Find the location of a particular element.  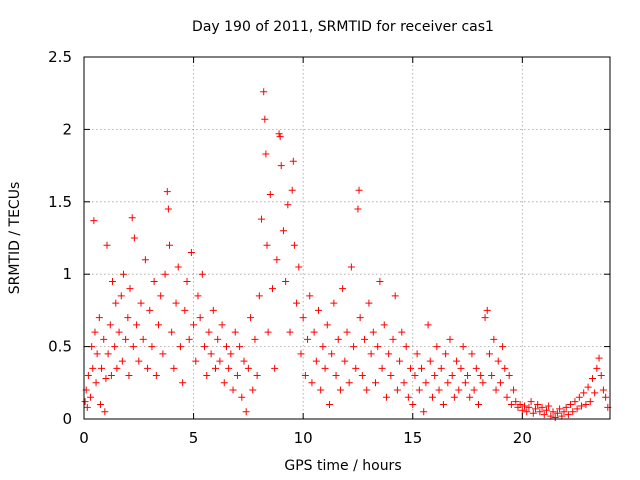

y-tick-labels: 0 0.5 1 1.5 2 2.5 is located at coordinates (60, 238).